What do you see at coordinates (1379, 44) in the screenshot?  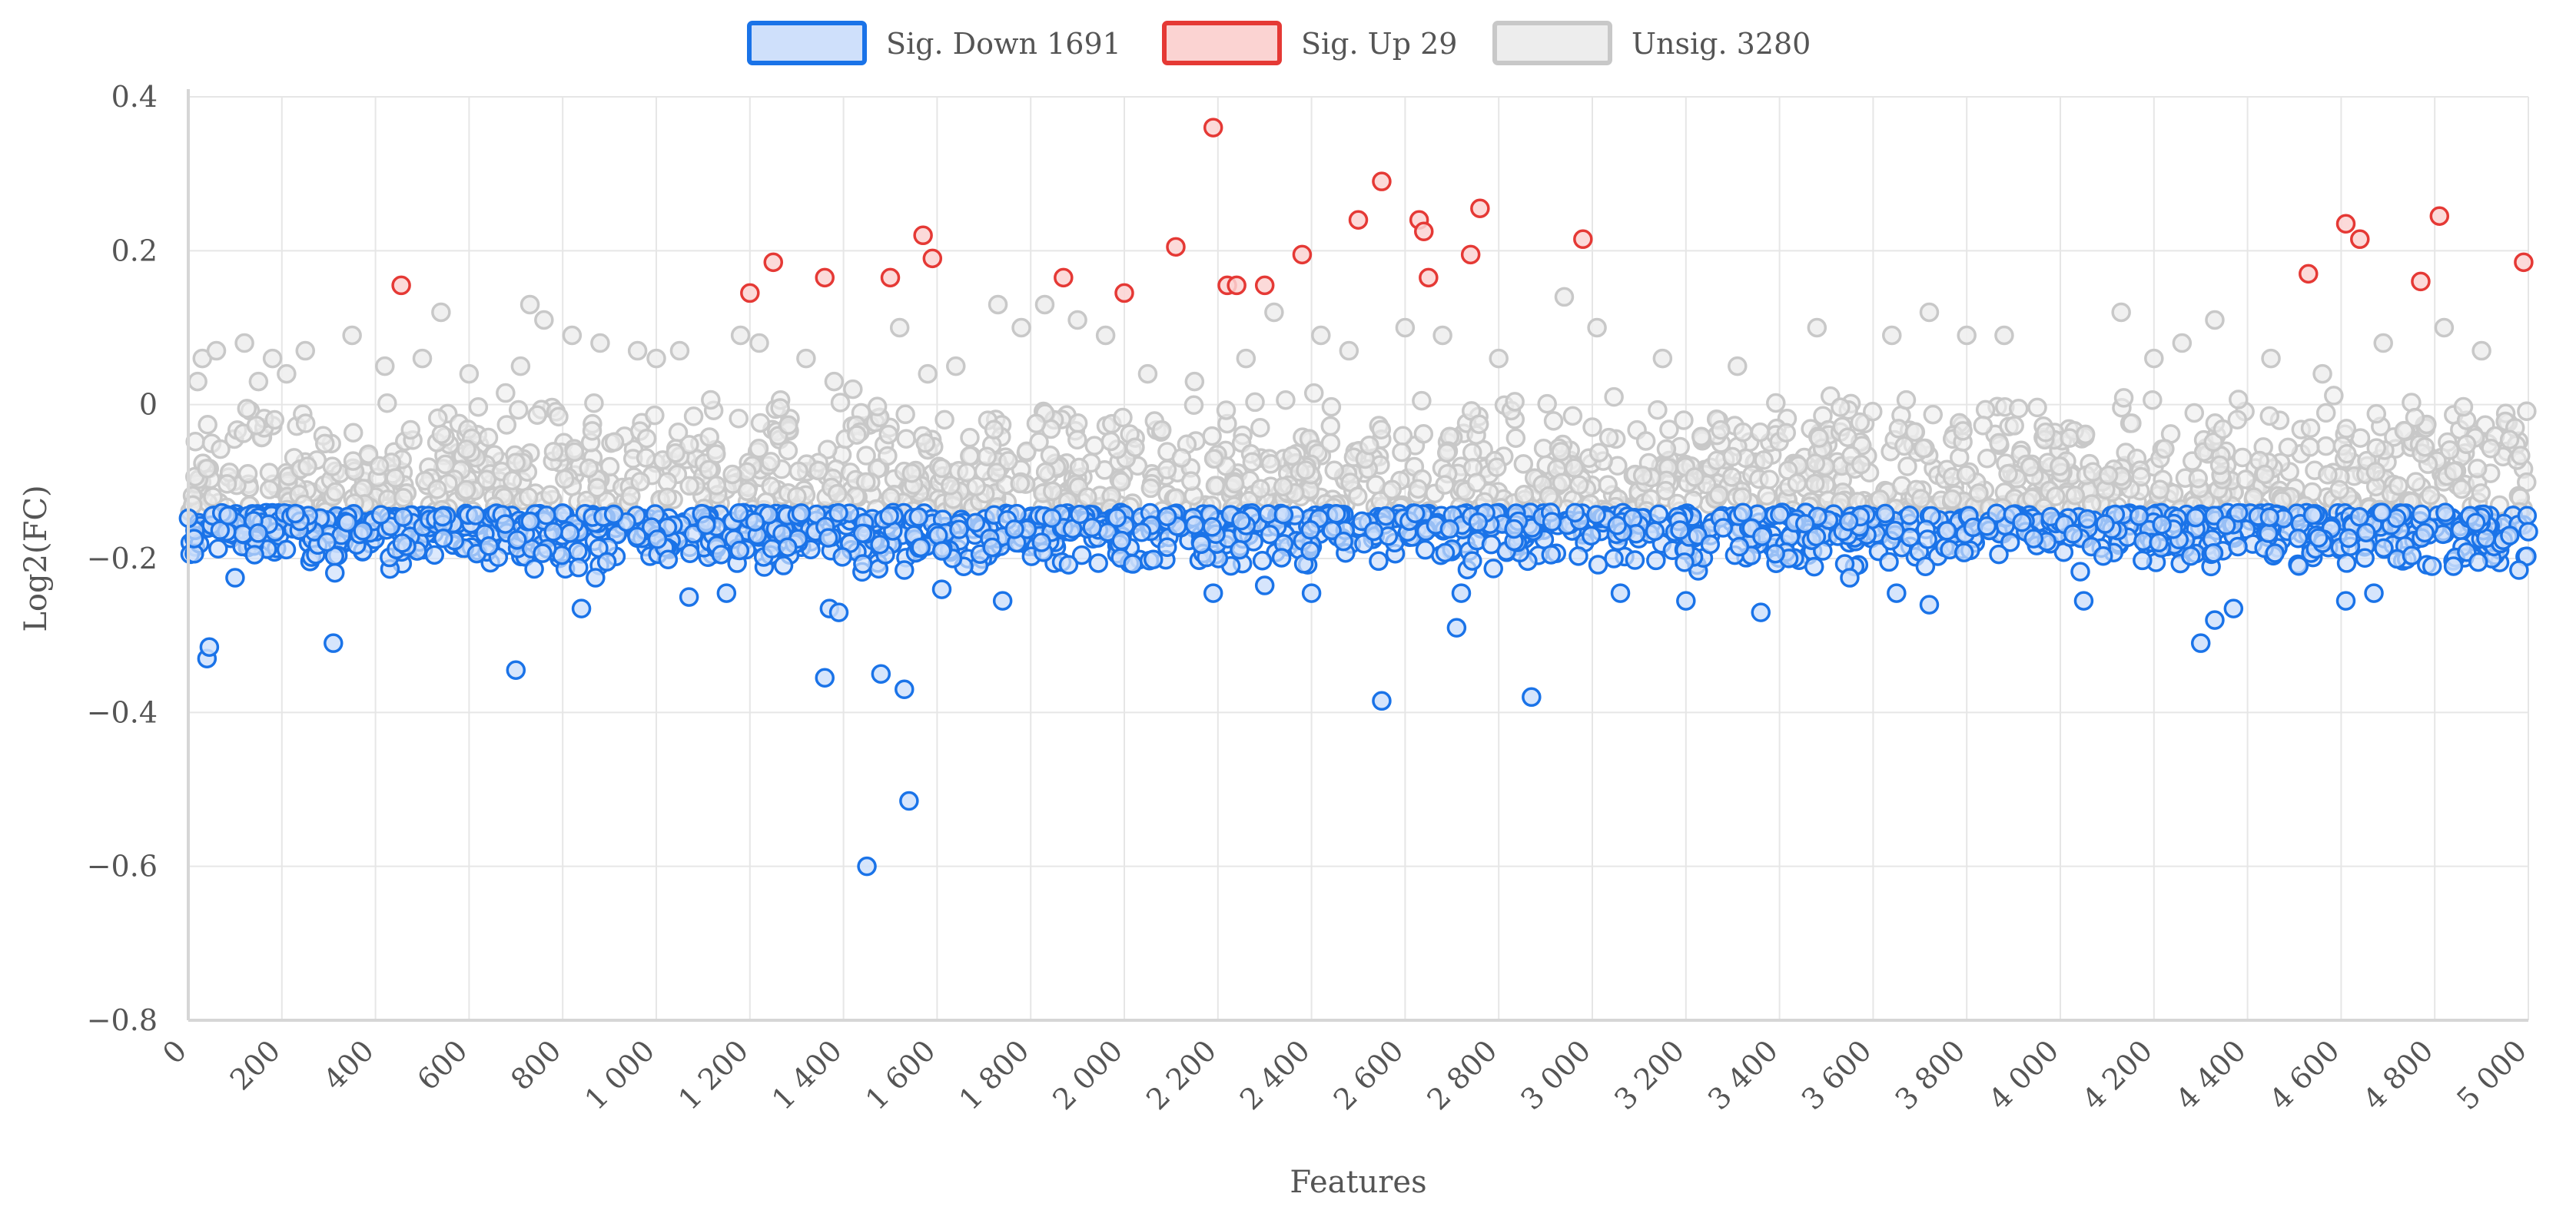 I see `legend-label: Sig. Up 29` at bounding box center [1379, 44].